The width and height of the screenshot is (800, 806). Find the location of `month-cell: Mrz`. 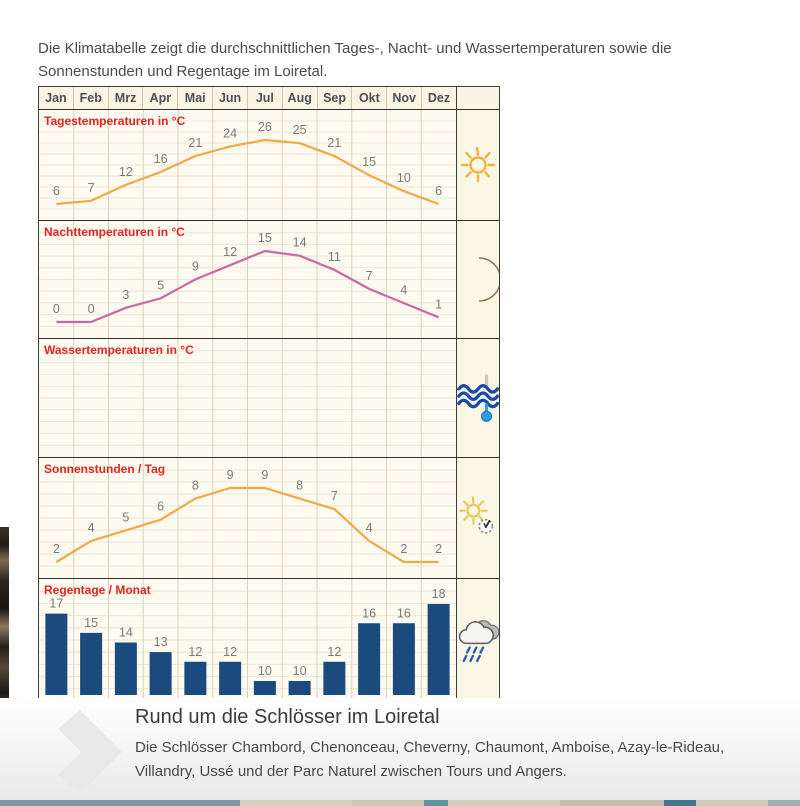

month-cell: Mrz is located at coordinates (126, 98).